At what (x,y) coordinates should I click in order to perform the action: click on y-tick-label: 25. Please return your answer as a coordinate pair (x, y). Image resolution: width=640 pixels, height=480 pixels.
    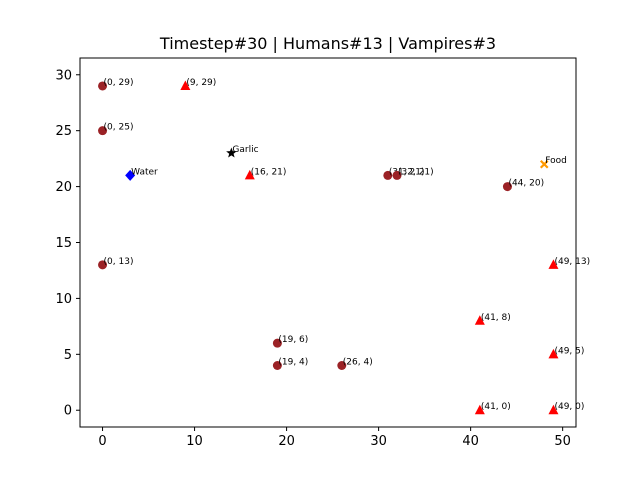
    Looking at the image, I should click on (63, 131).